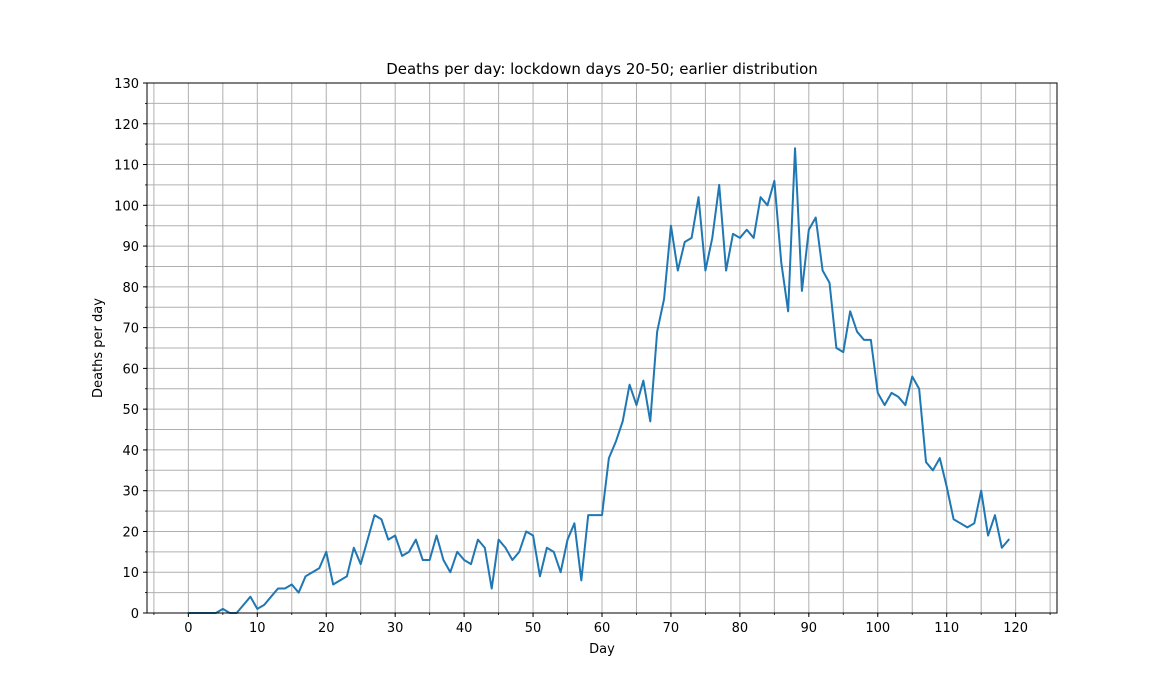 The width and height of the screenshot is (1174, 689). What do you see at coordinates (130, 349) in the screenshot?
I see `y-axis-ticks: 0 10 20 30 40 50 60 70 80 90 100 110 120 130` at bounding box center [130, 349].